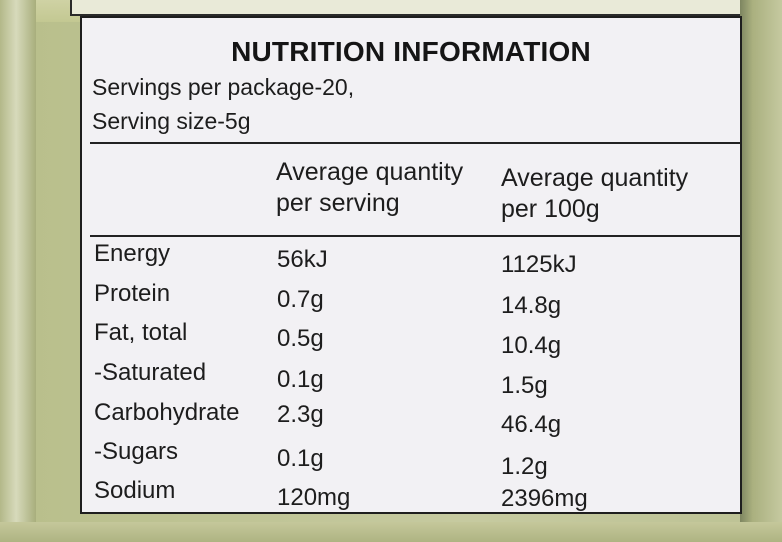 The image size is (782, 542). Describe the element at coordinates (18, 271) in the screenshot. I see `package-left-edge` at that location.